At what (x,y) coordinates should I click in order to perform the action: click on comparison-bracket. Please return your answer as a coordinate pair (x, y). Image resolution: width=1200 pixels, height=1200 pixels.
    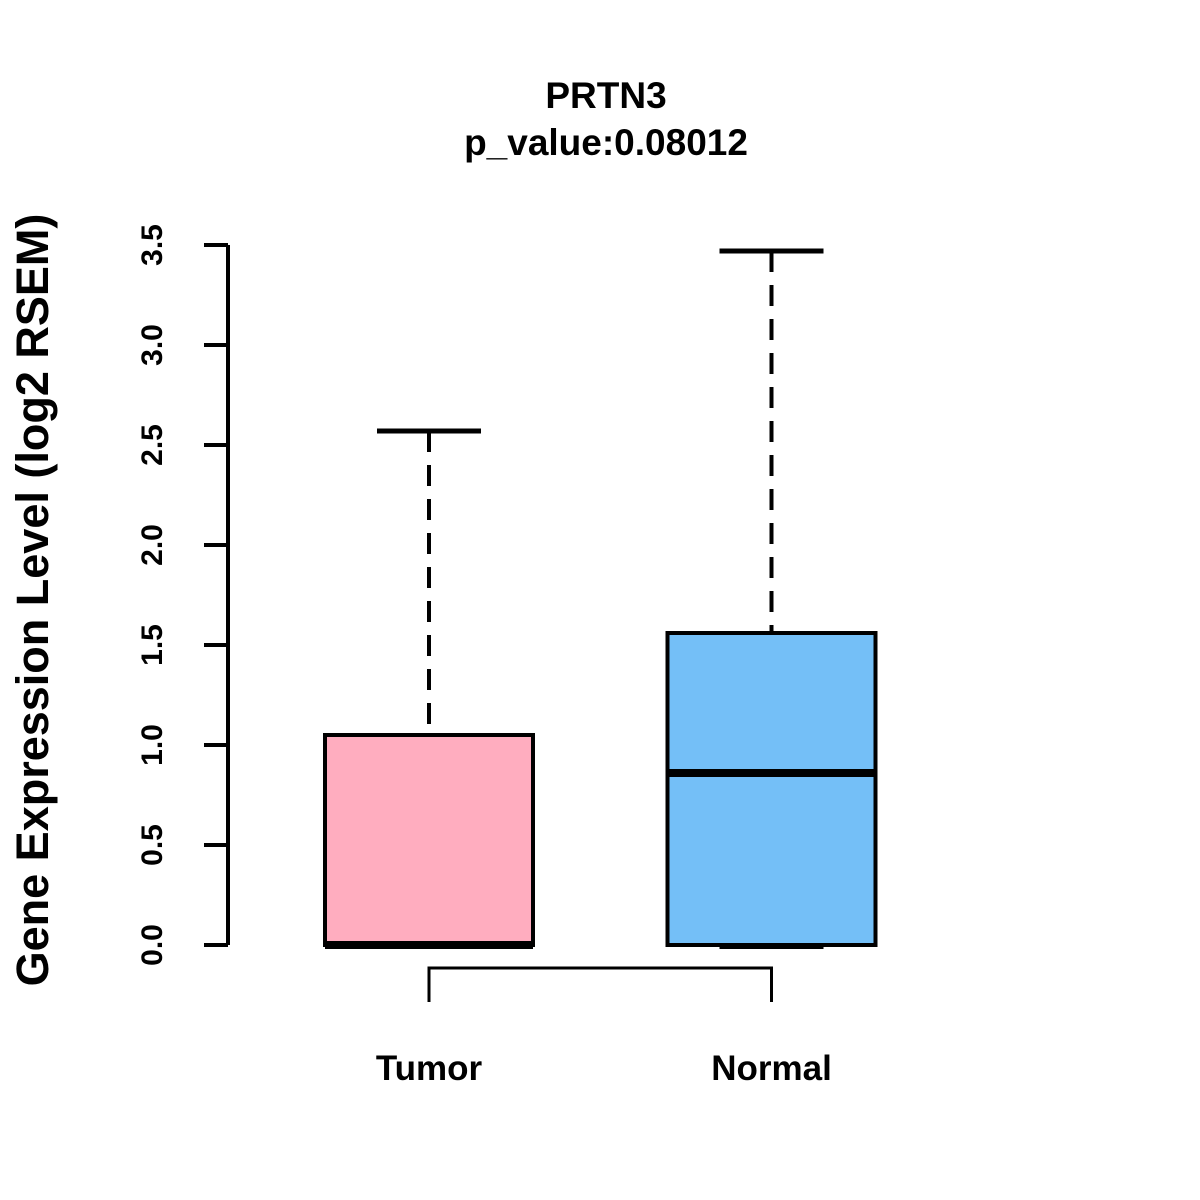
    Looking at the image, I should click on (600, 984).